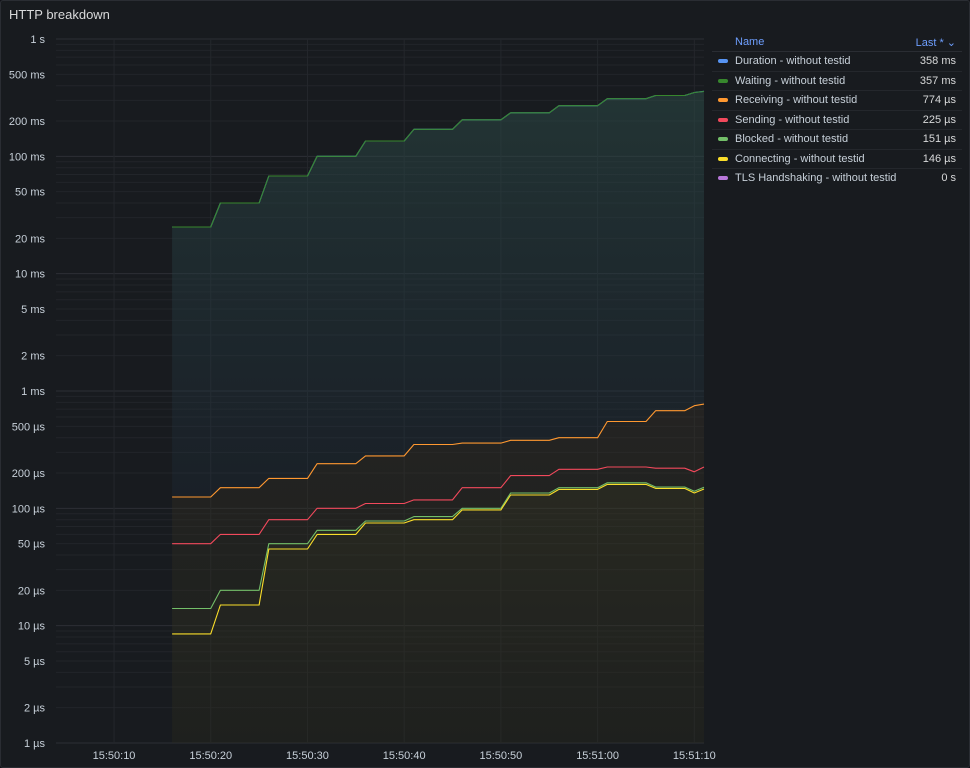 This screenshot has height=768, width=970. Describe the element at coordinates (59, 14) in the screenshot. I see `panel-title: HTTP breakdown` at that location.